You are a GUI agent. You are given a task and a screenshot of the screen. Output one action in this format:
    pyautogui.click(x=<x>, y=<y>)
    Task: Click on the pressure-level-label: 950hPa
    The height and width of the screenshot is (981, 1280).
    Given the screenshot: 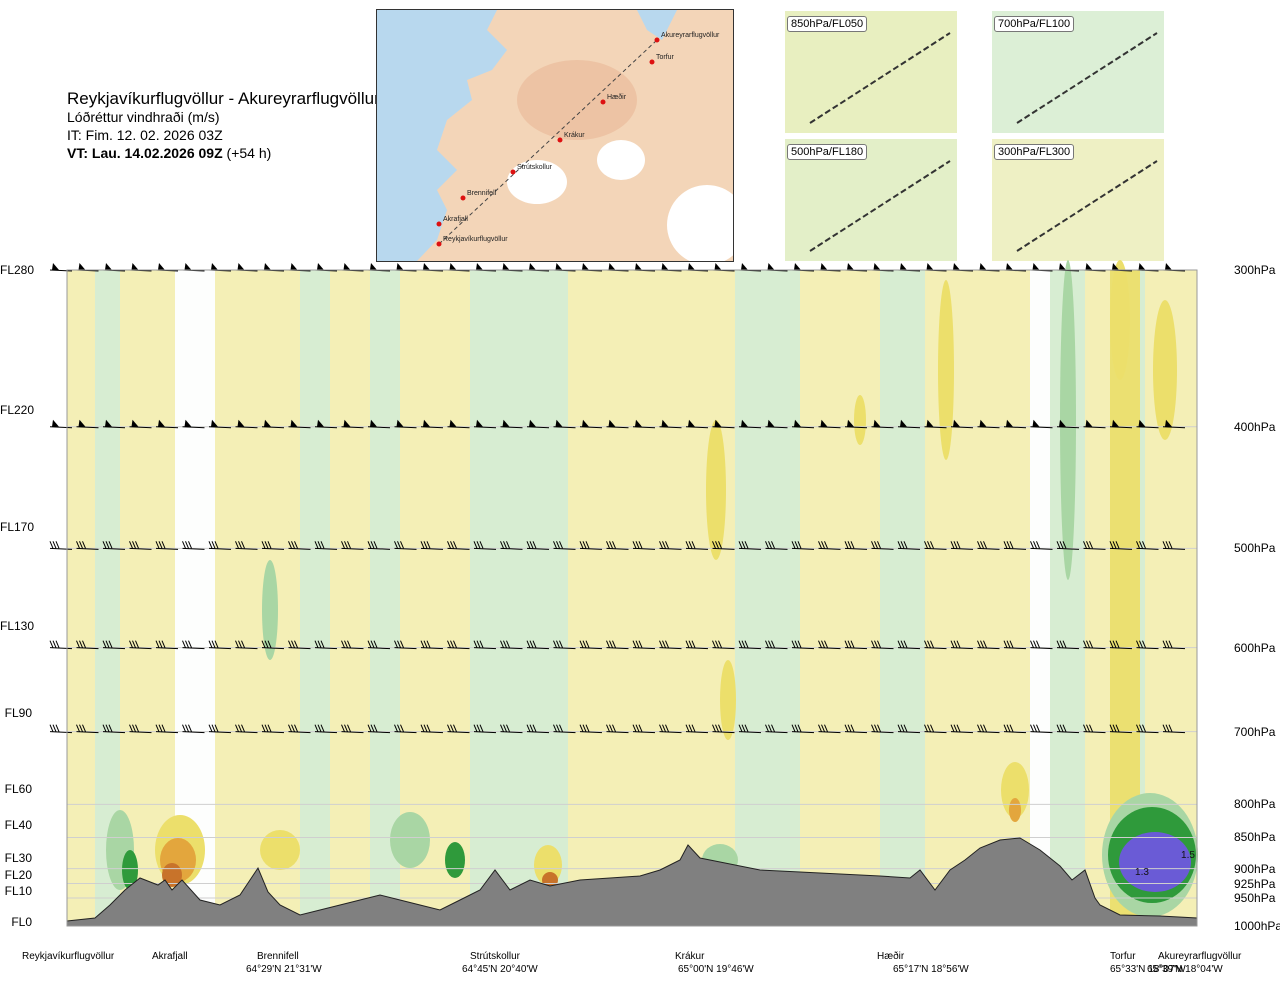 What is the action you would take?
    pyautogui.click(x=1255, y=898)
    